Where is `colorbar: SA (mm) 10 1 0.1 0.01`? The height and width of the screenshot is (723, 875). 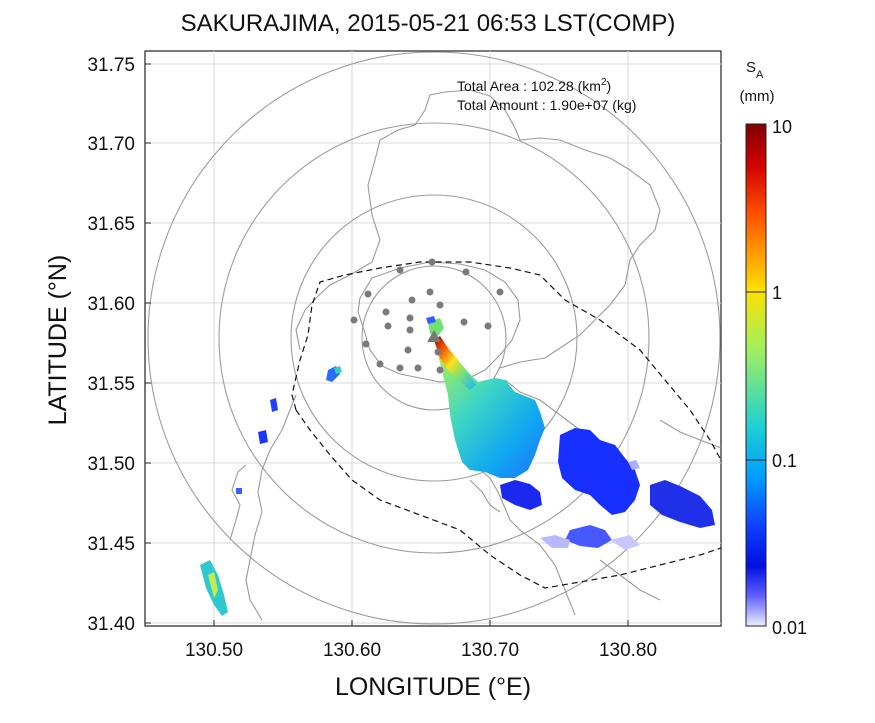
colorbar: SA (mm) 10 1 0.1 0.01 is located at coordinates (774, 348).